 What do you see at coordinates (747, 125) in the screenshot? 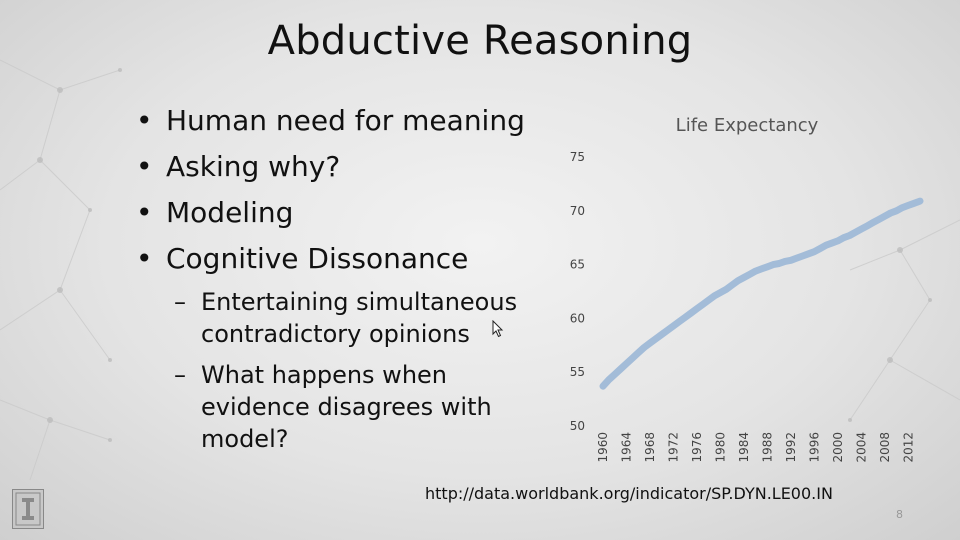
I see `chart-title: Life Expectancy` at bounding box center [747, 125].